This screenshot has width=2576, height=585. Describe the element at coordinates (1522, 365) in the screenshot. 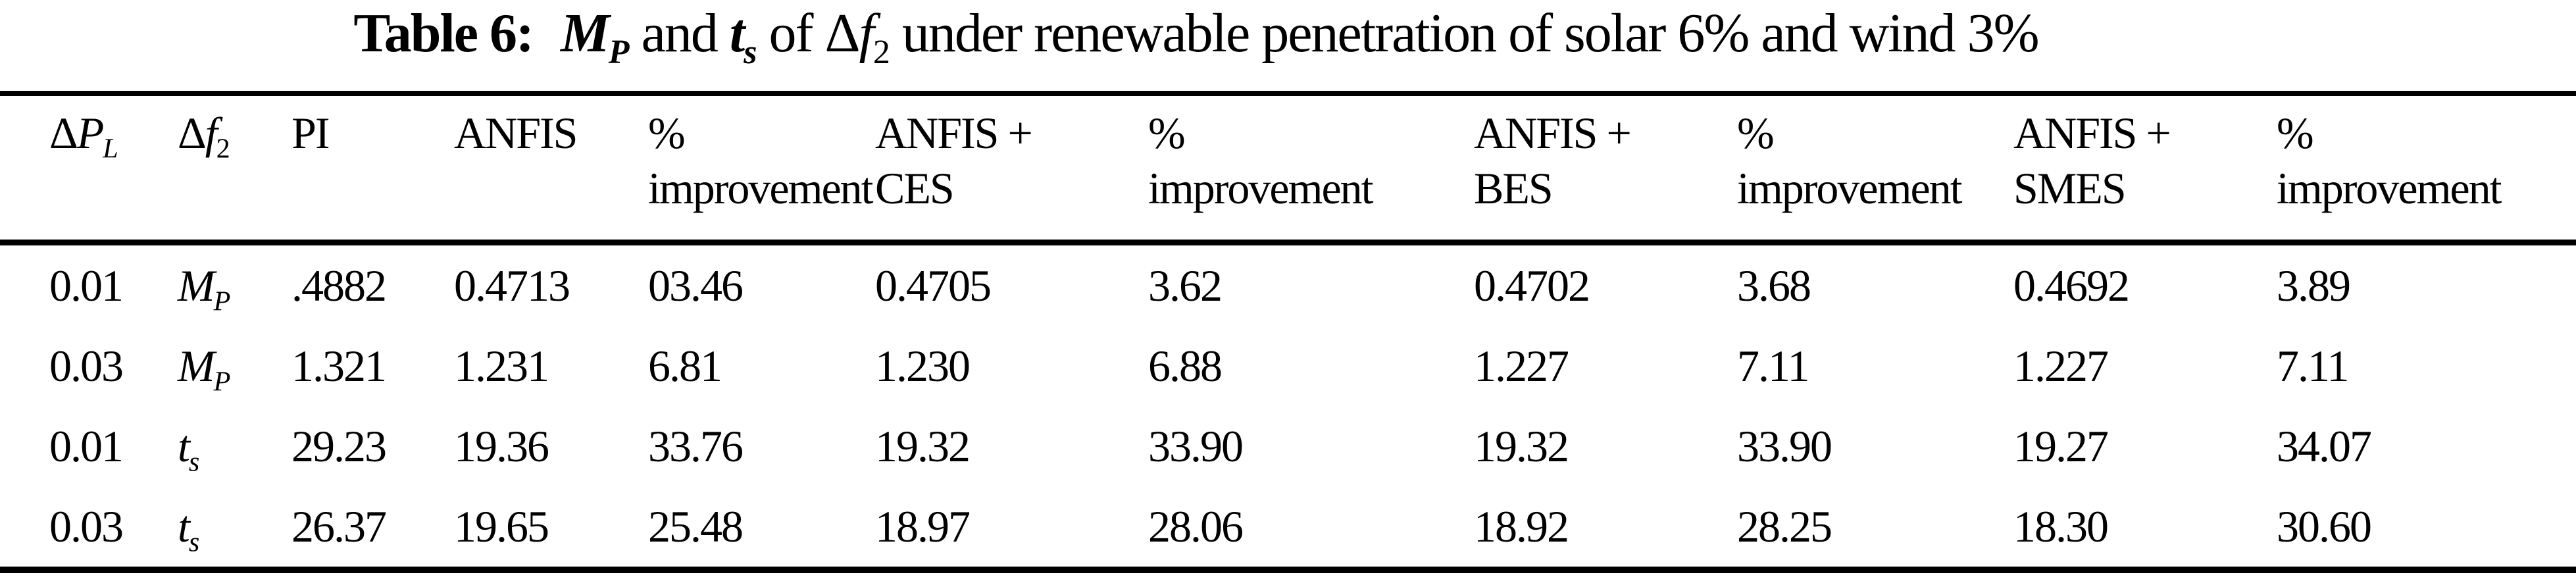

I see `cell-anfis-bes: 1.227` at that location.